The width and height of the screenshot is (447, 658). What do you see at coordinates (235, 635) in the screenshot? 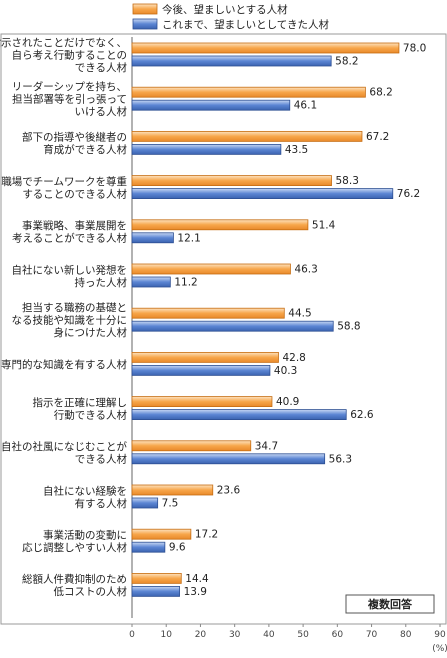
I see `x-tick-label: 30` at bounding box center [235, 635].